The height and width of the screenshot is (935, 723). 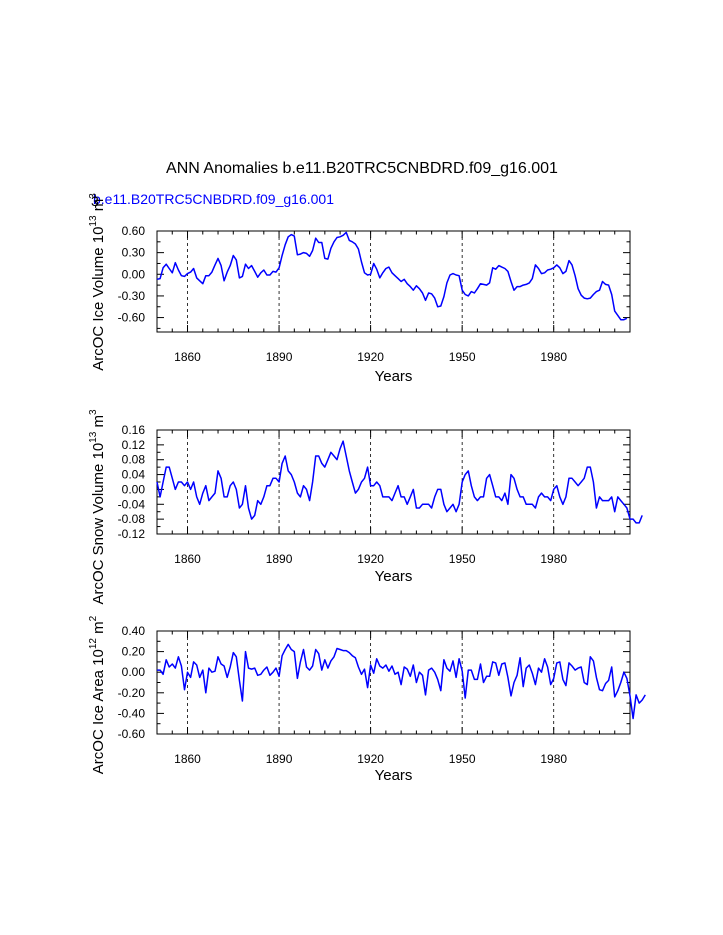 I want to click on y-axis-label: ArcOC Ice Volume 1013 m3, so click(x=97, y=282).